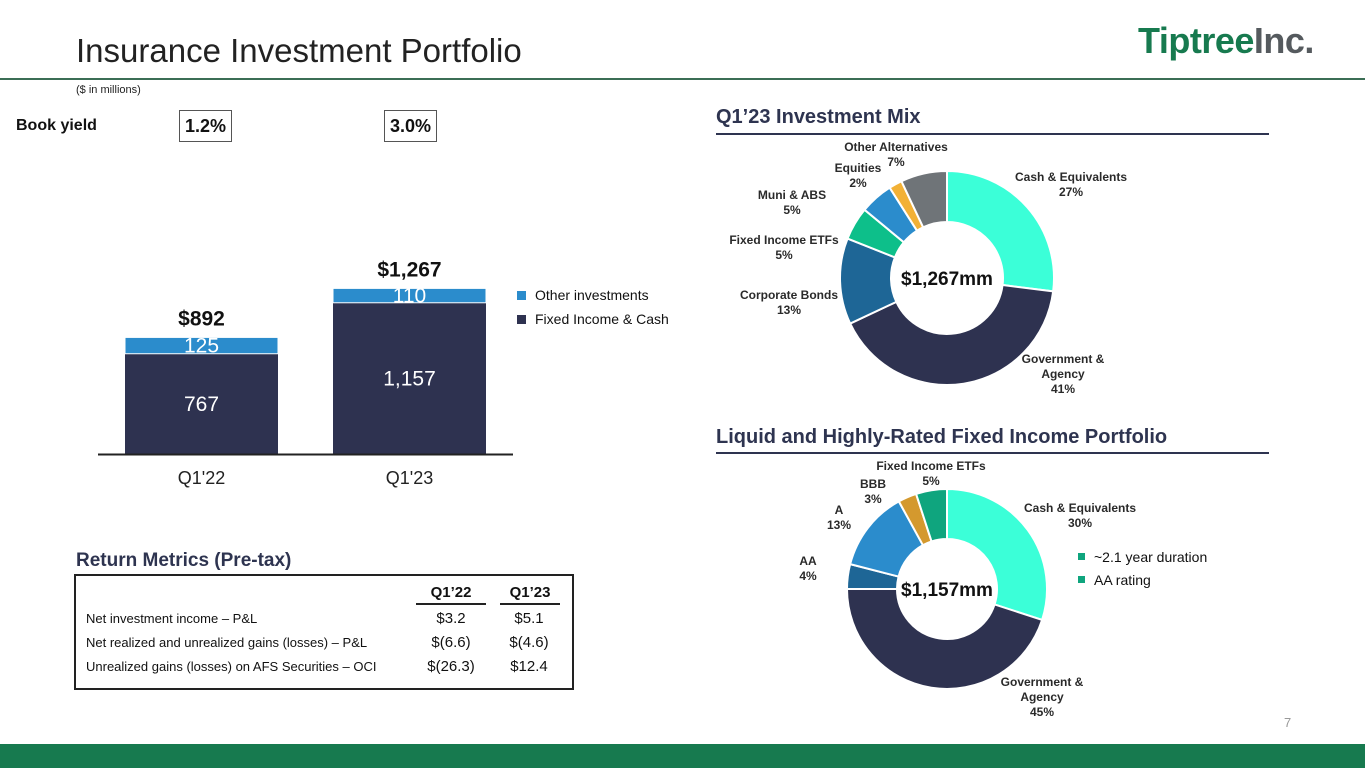 This screenshot has height=768, width=1365. Describe the element at coordinates (896, 147) in the screenshot. I see `slice-label: Other Alternatives` at that location.